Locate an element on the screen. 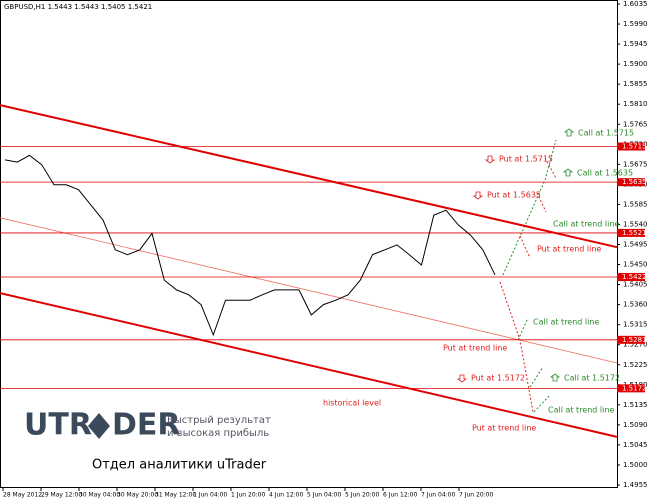  x-tick-label: 7 Jun 04:00 is located at coordinates (438, 495).